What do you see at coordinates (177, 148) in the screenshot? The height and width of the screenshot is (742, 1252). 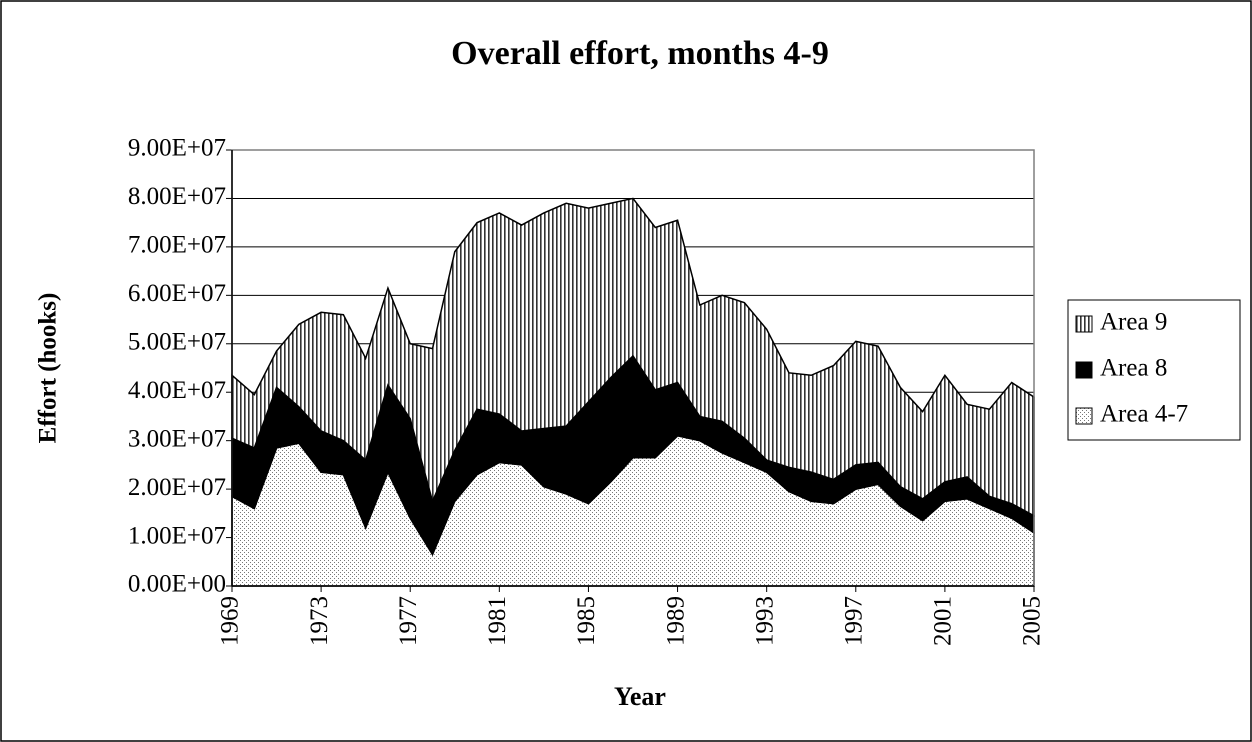 I see `y-tick-label: 9.00E+07` at bounding box center [177, 148].